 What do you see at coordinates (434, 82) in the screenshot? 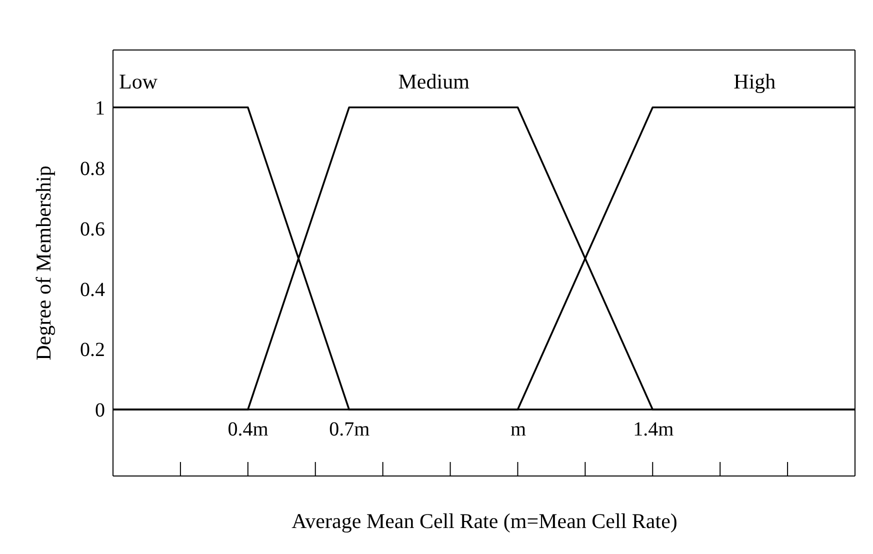
I see `series-label: Medium` at bounding box center [434, 82].